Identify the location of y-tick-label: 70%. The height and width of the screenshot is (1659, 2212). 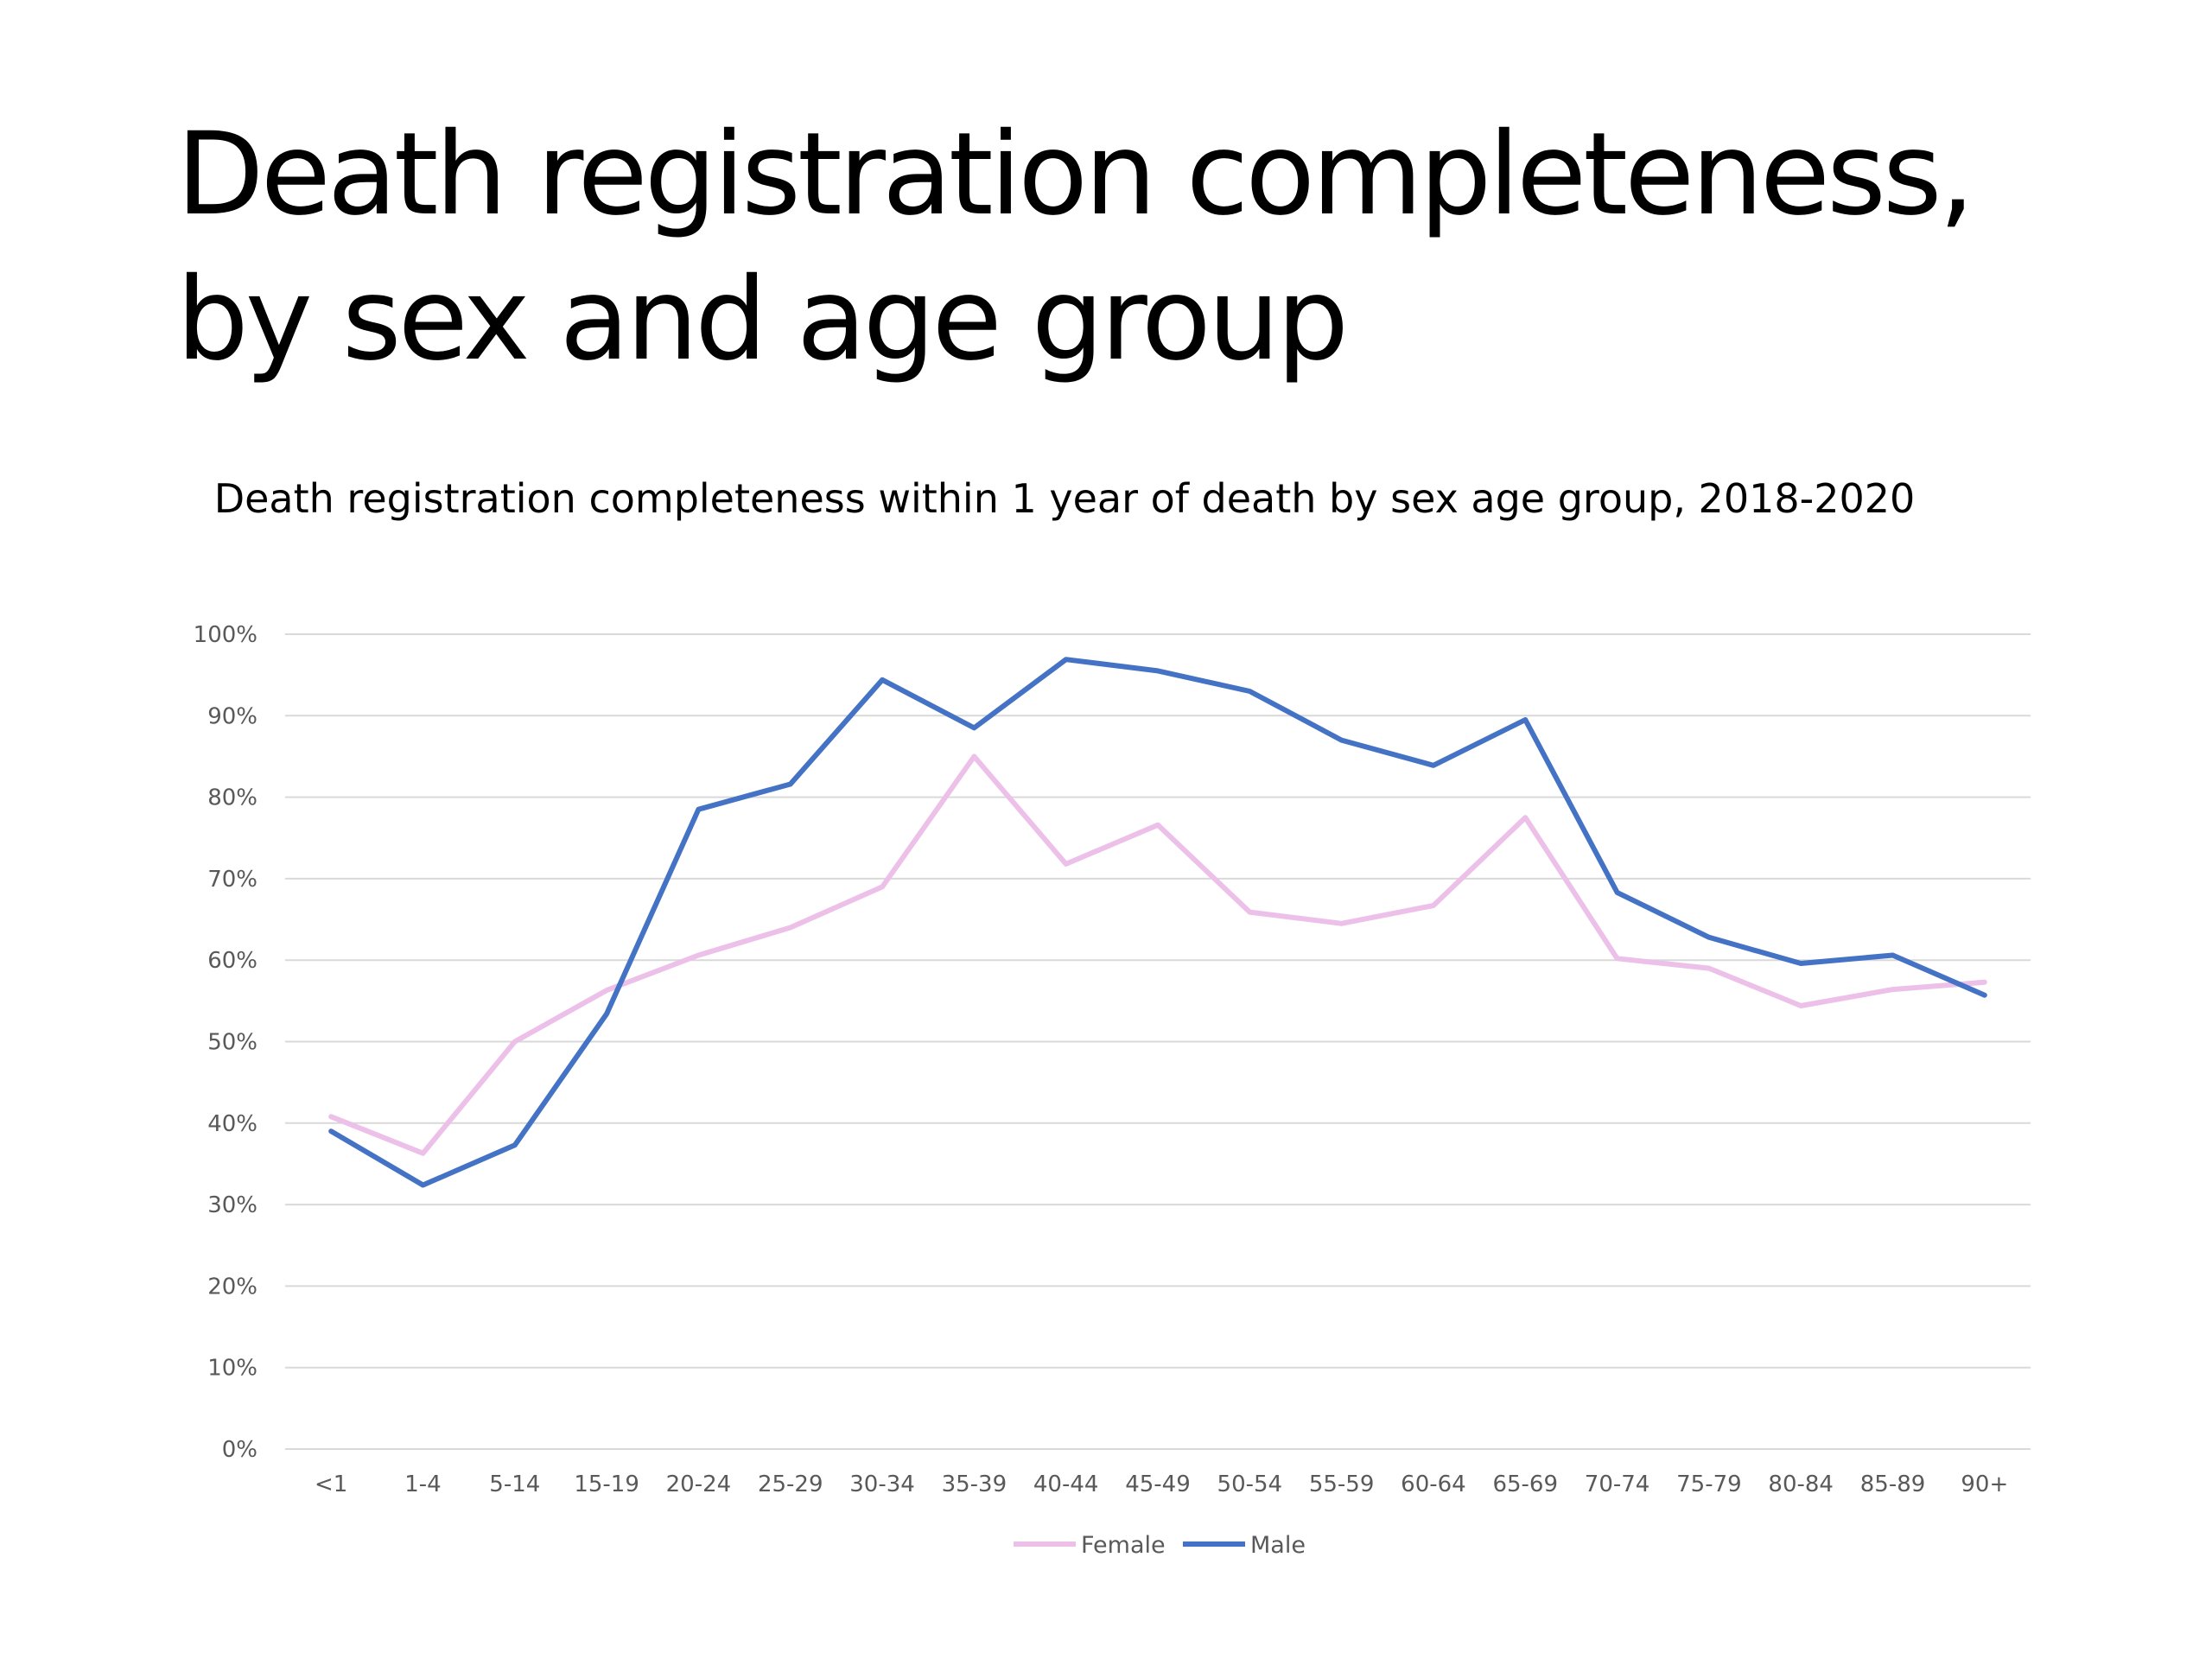
(232, 880).